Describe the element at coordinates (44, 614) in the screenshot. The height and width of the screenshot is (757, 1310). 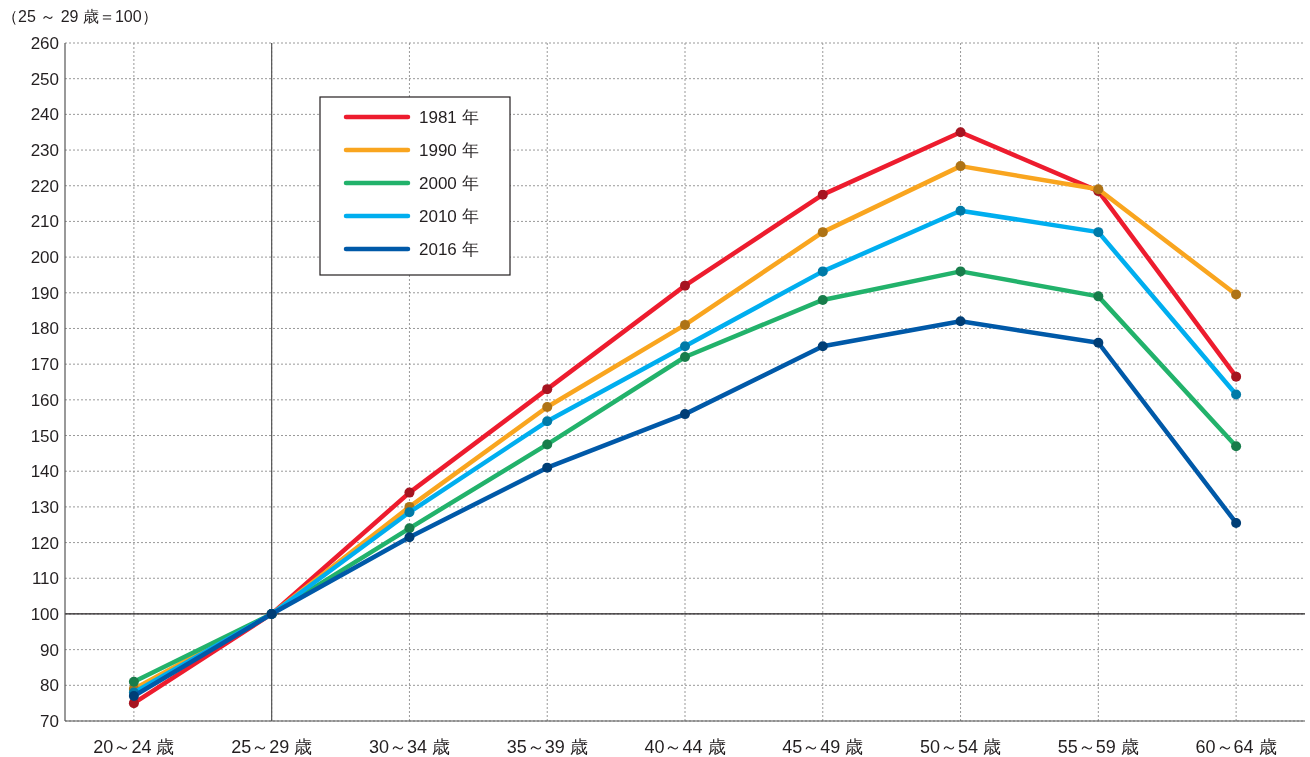
I see `y-tick-label: 100` at that location.